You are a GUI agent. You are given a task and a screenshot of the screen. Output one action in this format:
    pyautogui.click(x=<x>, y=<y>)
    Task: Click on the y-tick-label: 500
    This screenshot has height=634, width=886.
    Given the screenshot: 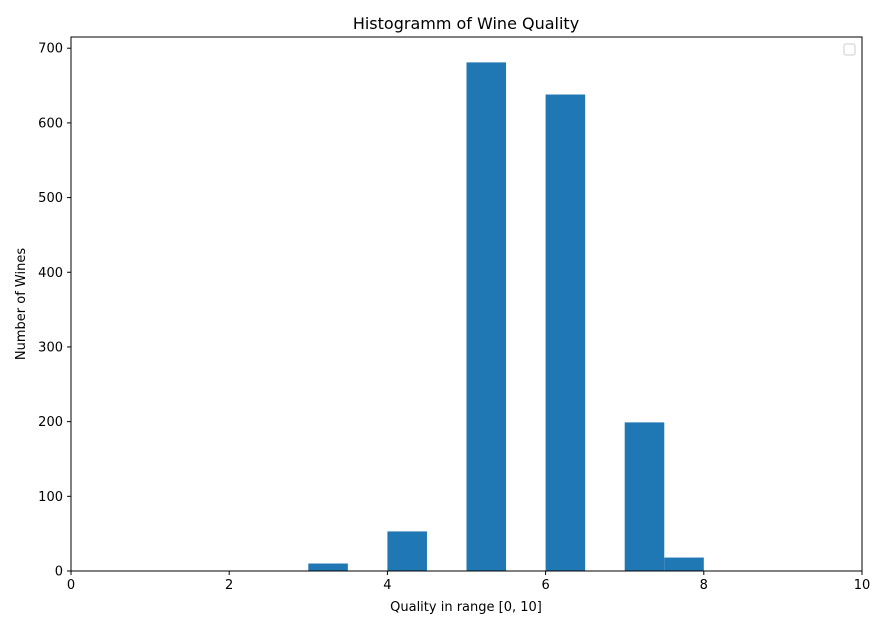 What is the action you would take?
    pyautogui.click(x=50, y=198)
    